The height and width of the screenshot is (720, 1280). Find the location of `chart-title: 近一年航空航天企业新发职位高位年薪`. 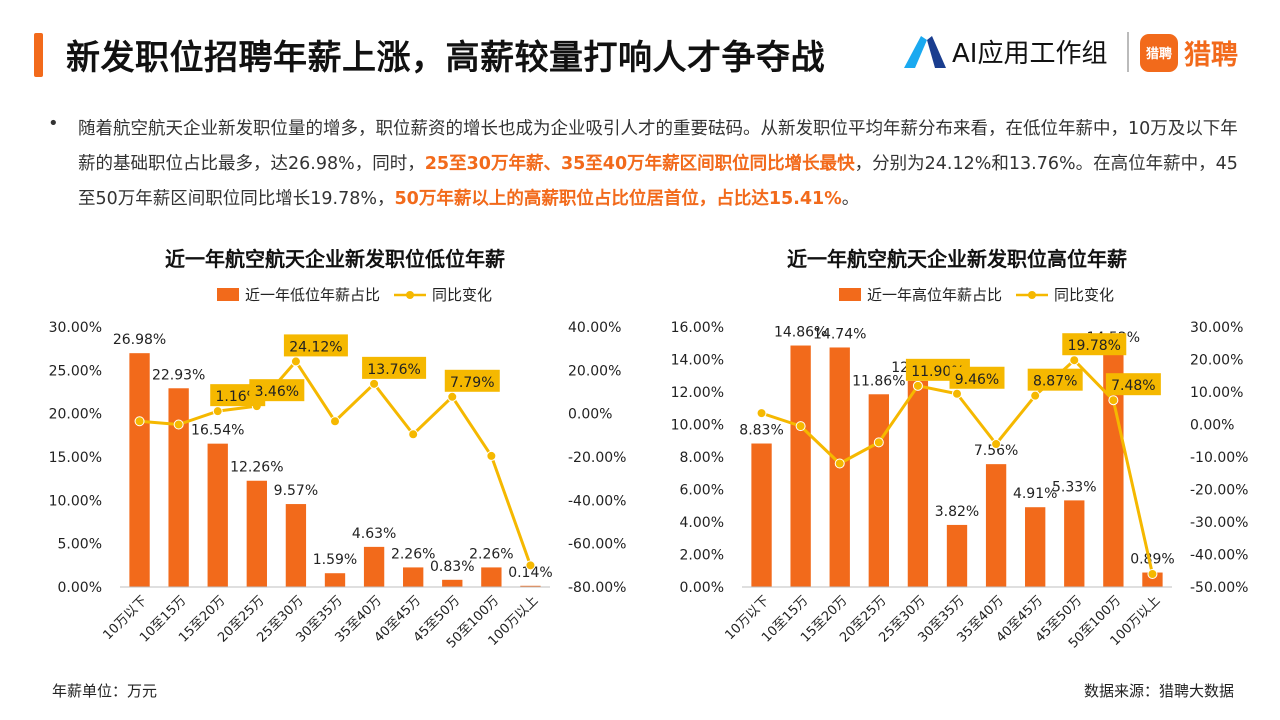

chart-title: 近一年航空航天企业新发职位高位年薪 is located at coordinates (957, 259).